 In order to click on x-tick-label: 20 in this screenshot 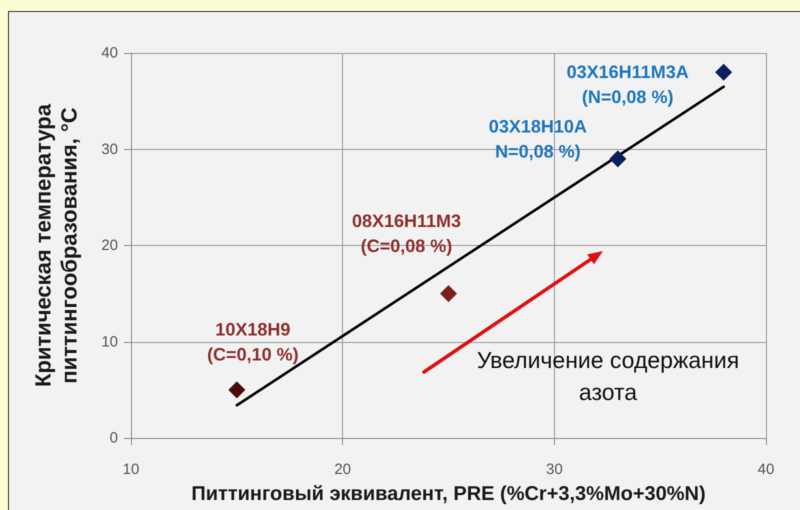, I will do `click(343, 469)`.